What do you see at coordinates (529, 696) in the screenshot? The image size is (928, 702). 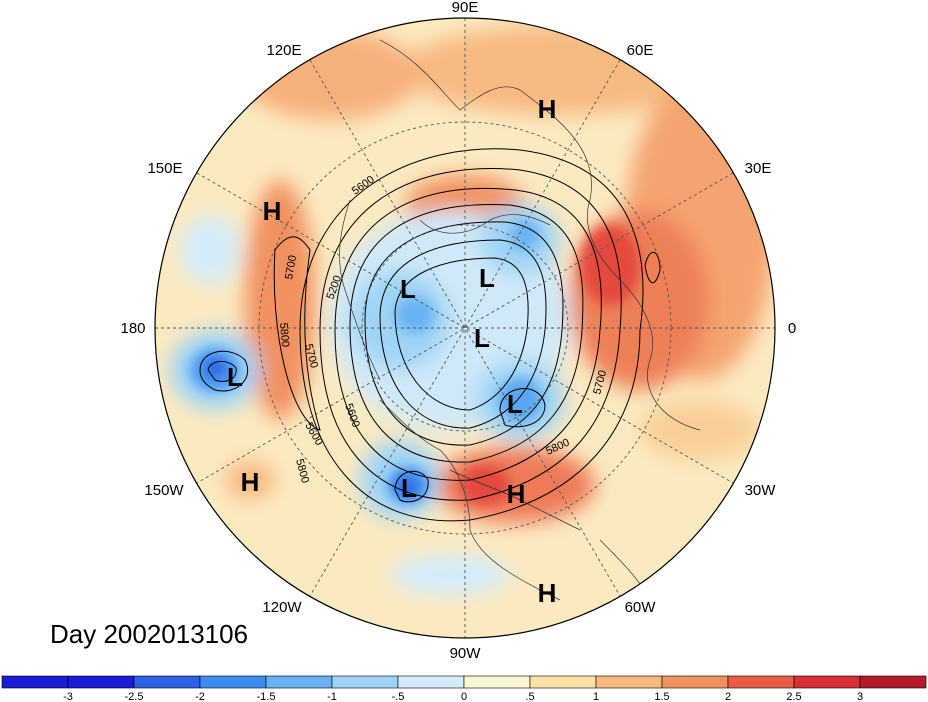 I see `colorbar-tick-label: .5` at bounding box center [529, 696].